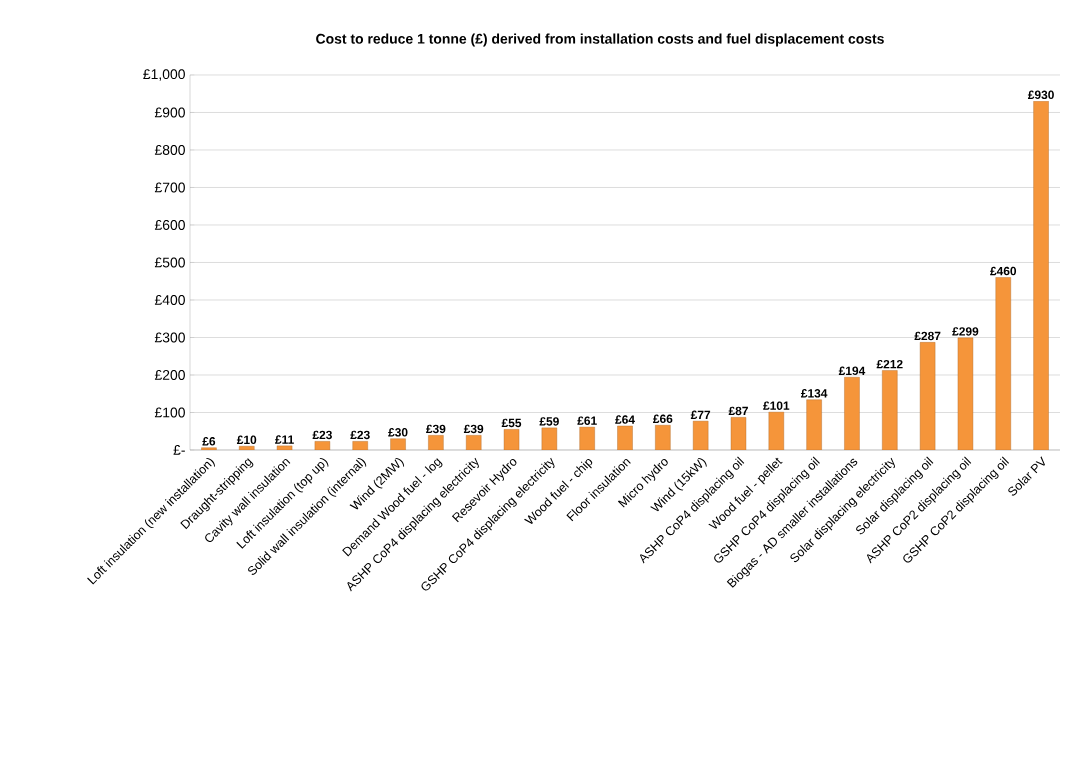 This screenshot has height=774, width=1085. Describe the element at coordinates (169, 300) in the screenshot. I see `y-tick-label: £400` at that location.